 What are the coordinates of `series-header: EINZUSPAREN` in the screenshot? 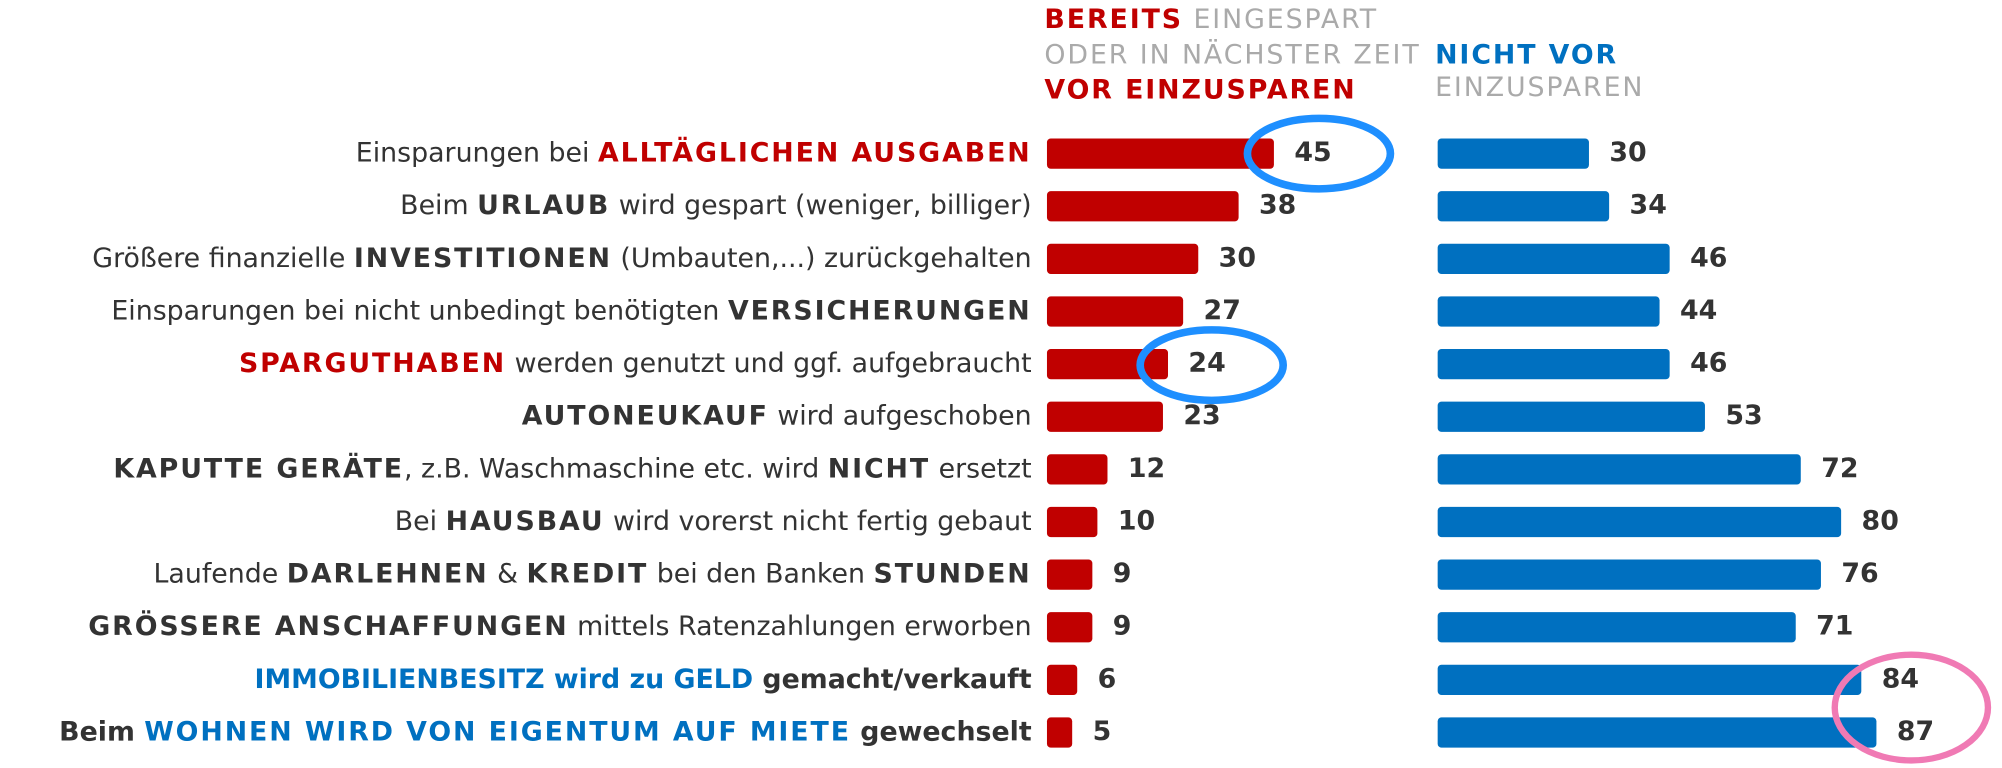 It's located at (1539, 87).